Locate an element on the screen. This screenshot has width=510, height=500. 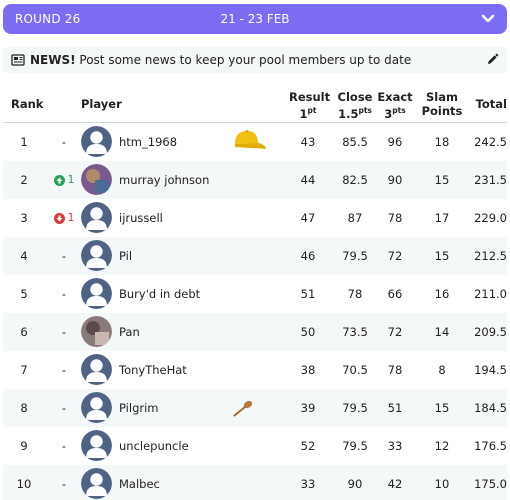
table-row: 9 - unclepuncle 52 79.5 33 12 176.5 is located at coordinates (255, 446).